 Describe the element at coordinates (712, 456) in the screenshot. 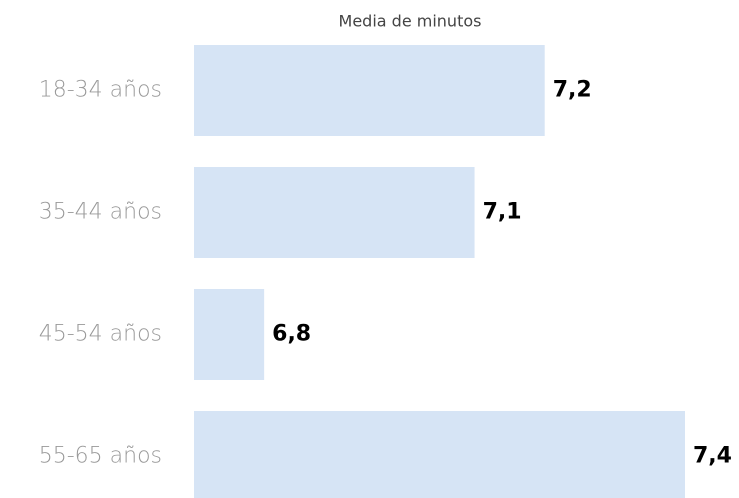

I see `value-label: 7,4` at that location.